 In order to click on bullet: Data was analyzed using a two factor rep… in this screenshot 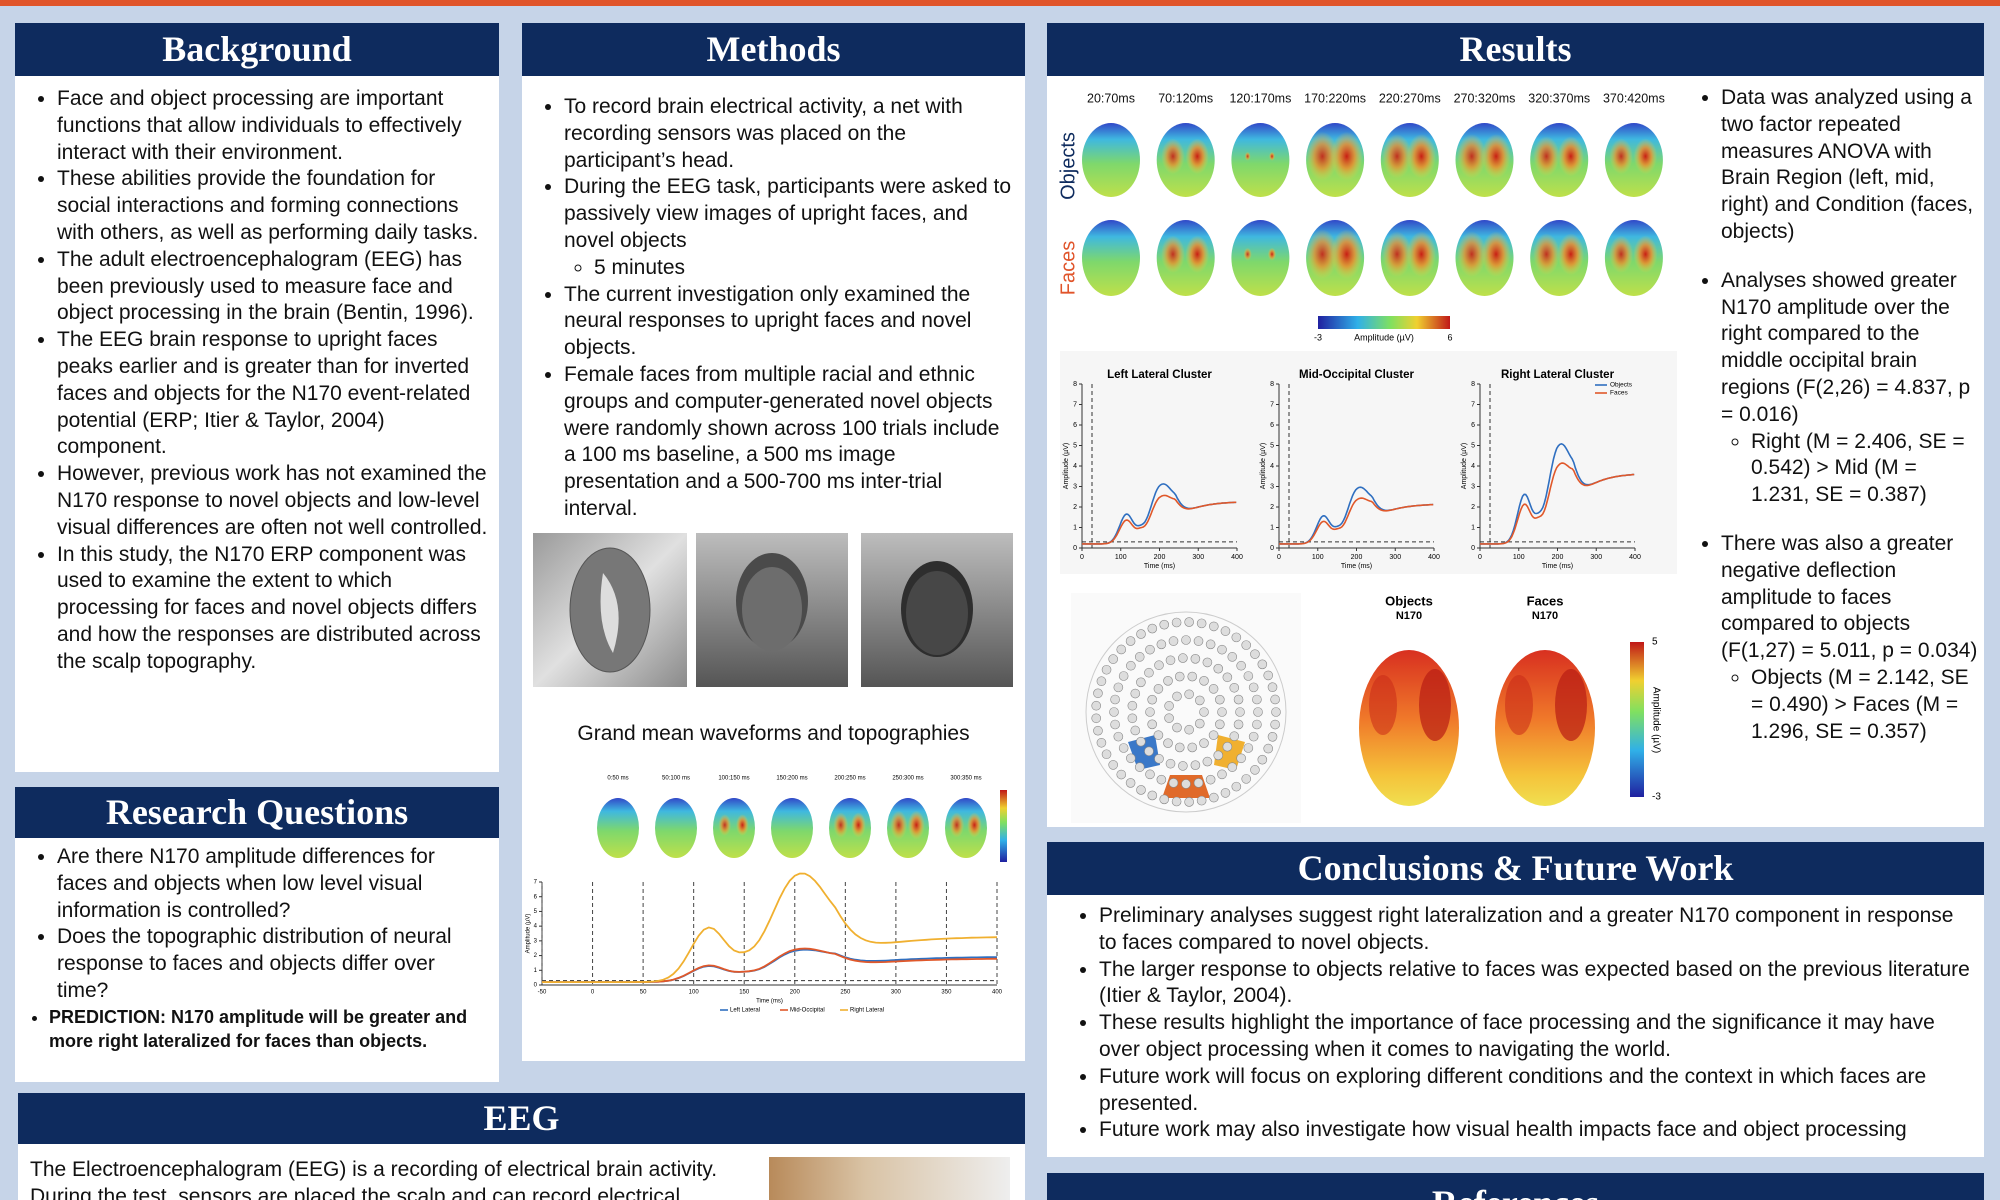, I will do `click(1849, 165)`.